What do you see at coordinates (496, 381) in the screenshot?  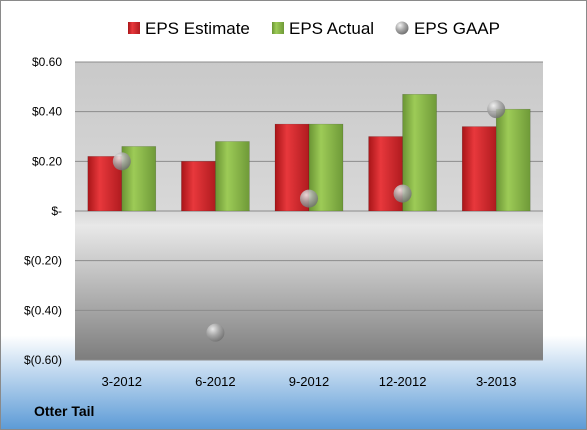 I see `x-tick-label: 3-2013` at bounding box center [496, 381].